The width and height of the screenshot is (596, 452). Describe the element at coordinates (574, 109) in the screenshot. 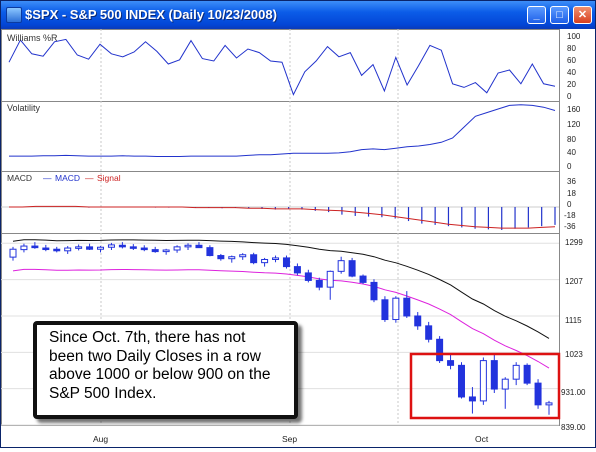

I see `volatility-tick: 160` at that location.